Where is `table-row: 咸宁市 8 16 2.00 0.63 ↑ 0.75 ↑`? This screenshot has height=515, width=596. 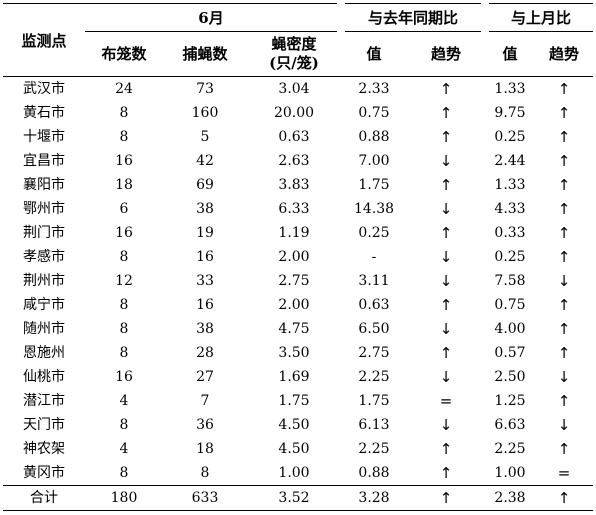 table-row: 咸宁市 8 16 2.00 0.63 ↑ 0.75 ↑ is located at coordinates (298, 305).